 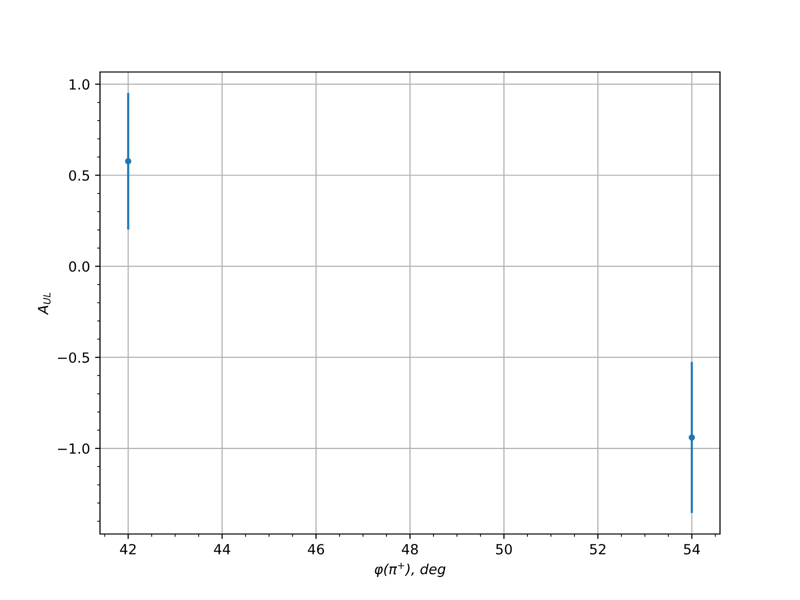 What do you see at coordinates (79, 175) in the screenshot?
I see `y-tick-label: 0.5` at bounding box center [79, 175].